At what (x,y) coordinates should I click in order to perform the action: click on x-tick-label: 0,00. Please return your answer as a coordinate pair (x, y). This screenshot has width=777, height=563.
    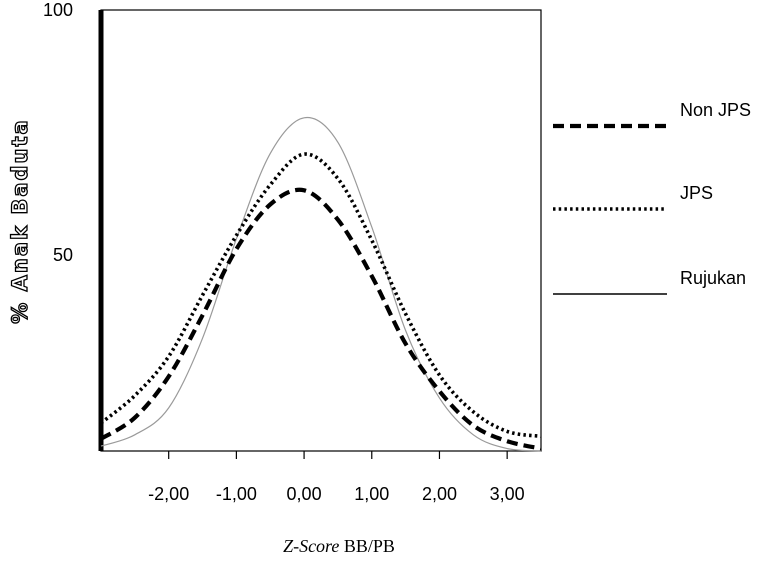
    Looking at the image, I should click on (304, 494).